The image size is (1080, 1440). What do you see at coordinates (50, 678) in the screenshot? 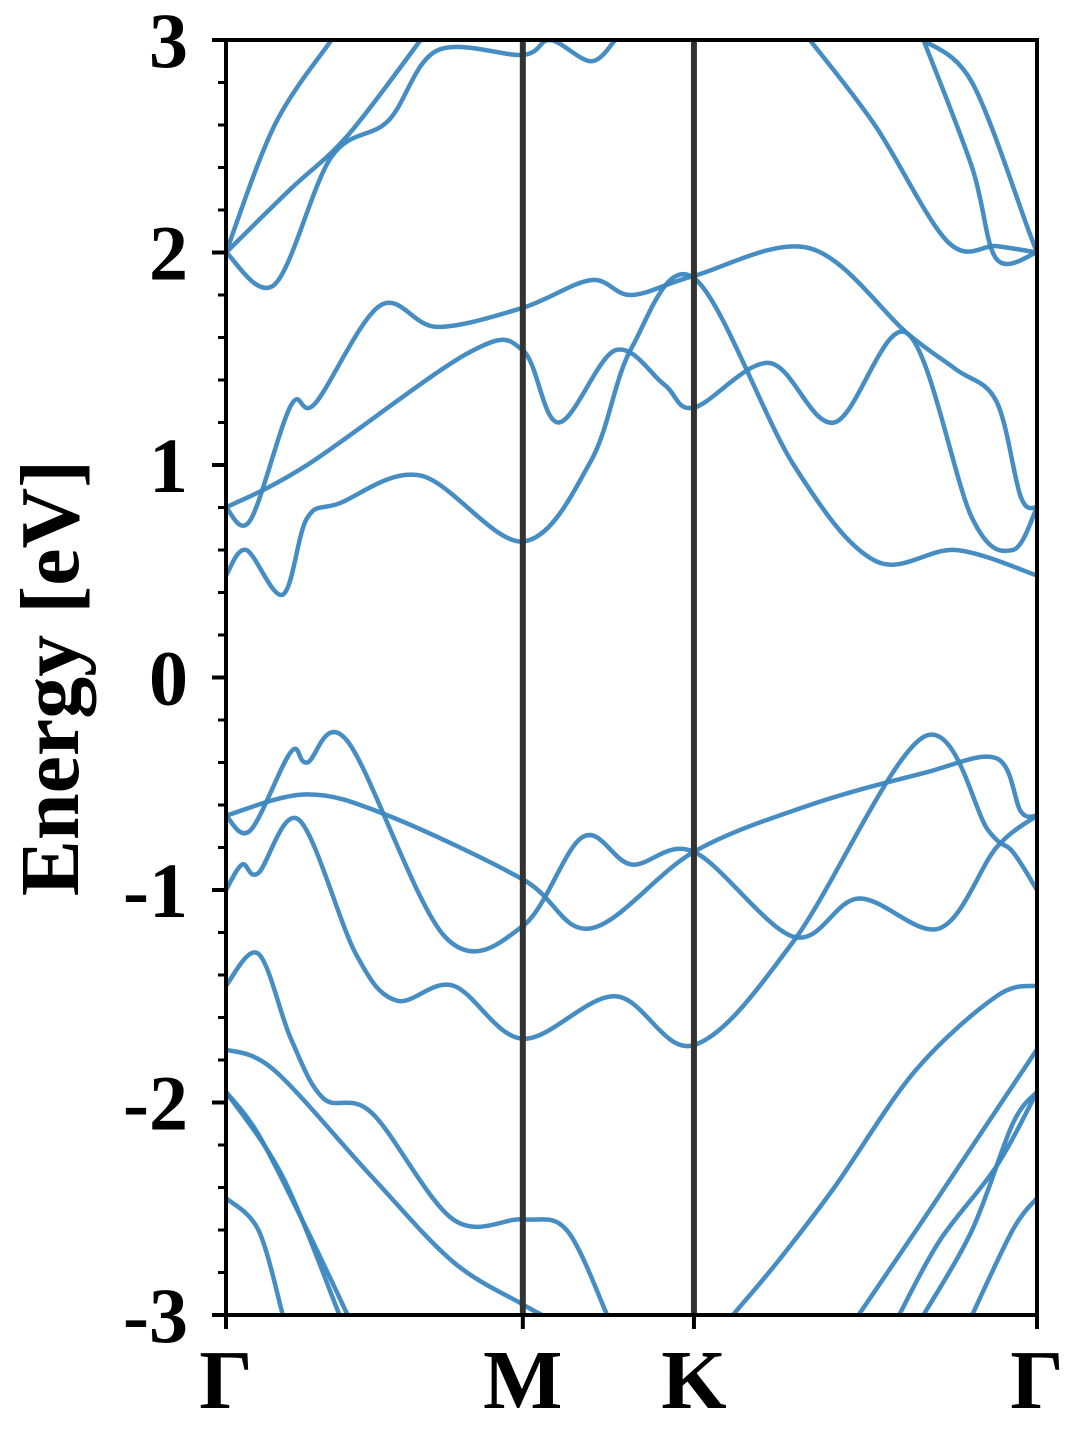
I see `y-axis-label: Energy [eV]` at bounding box center [50, 678].